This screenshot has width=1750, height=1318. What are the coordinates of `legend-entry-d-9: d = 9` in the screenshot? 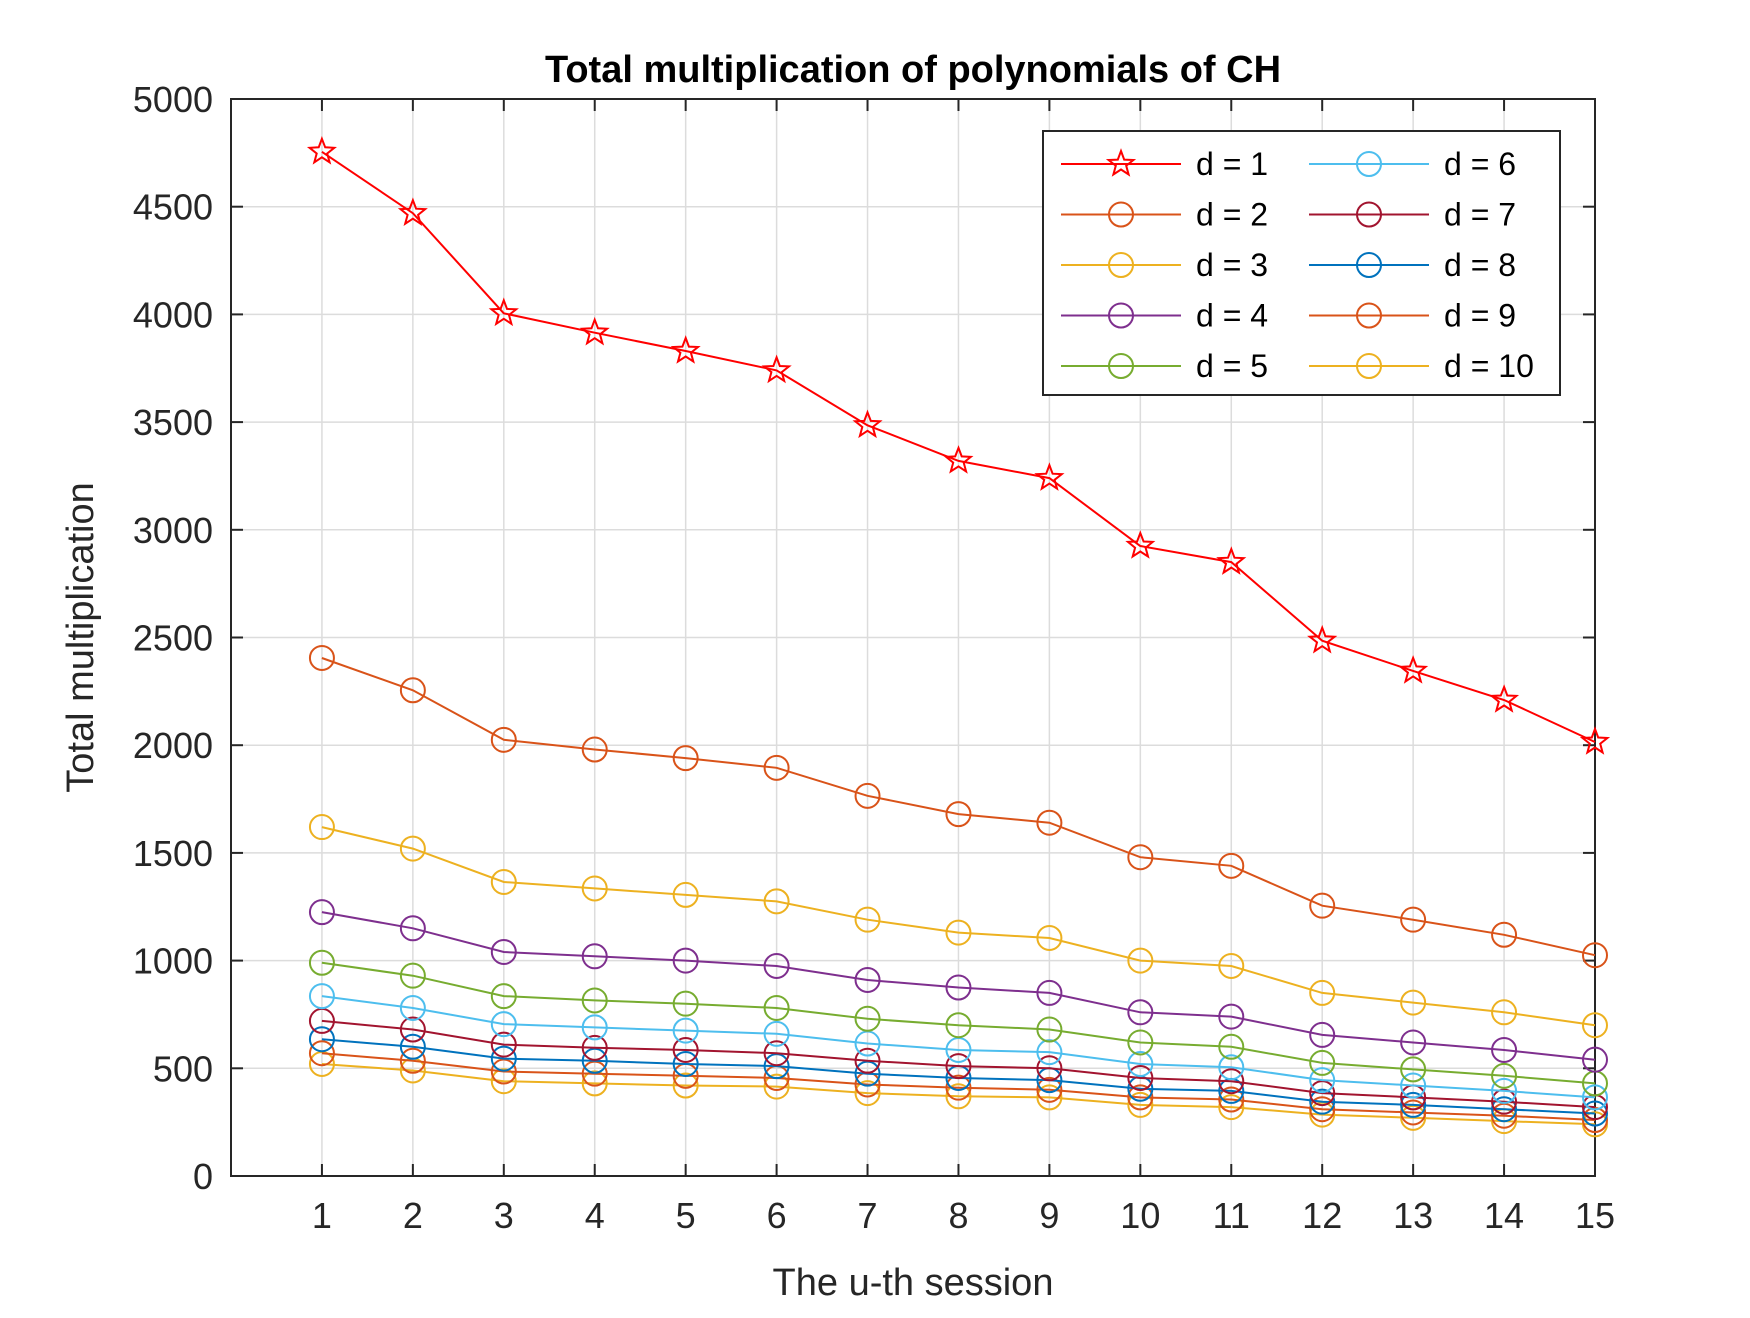 It's located at (1412, 316).